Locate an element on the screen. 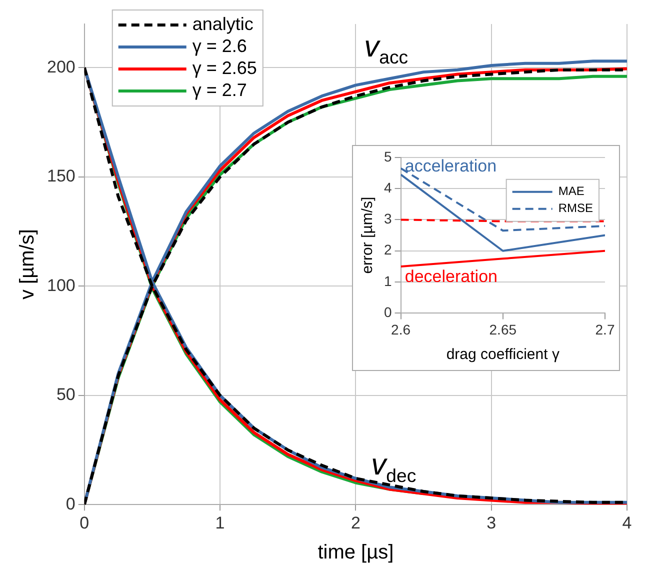 This screenshot has height=577, width=647. x-tick-label: 2 is located at coordinates (355, 522).